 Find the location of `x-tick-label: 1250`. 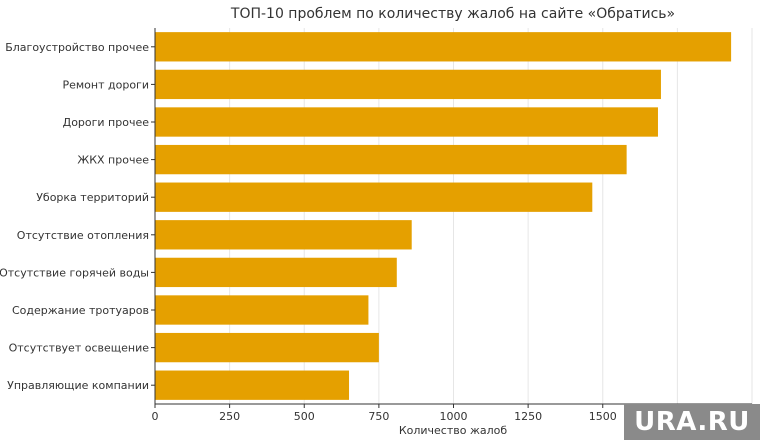

x-tick-label: 1250 is located at coordinates (528, 416).